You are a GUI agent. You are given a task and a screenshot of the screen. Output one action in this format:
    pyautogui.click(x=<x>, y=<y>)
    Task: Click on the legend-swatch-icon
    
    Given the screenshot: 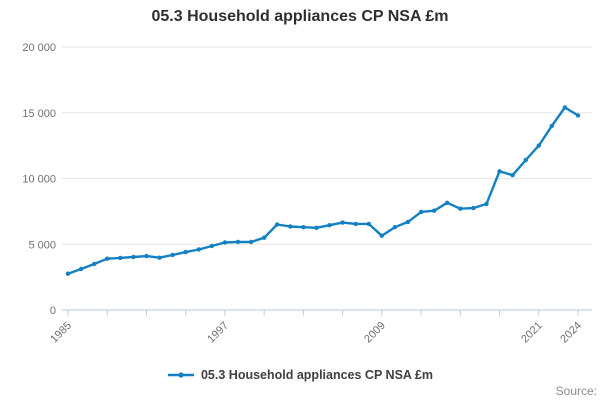 What is the action you would take?
    pyautogui.click(x=180, y=375)
    